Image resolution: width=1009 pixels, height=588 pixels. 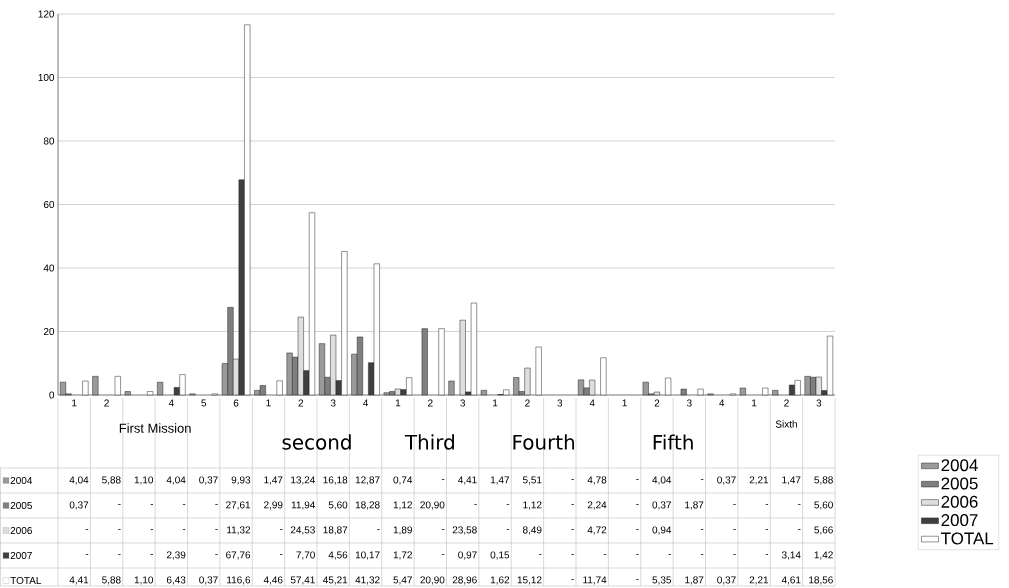 What do you see at coordinates (500, 480) in the screenshot?
I see `data-label: 1,47` at bounding box center [500, 480].